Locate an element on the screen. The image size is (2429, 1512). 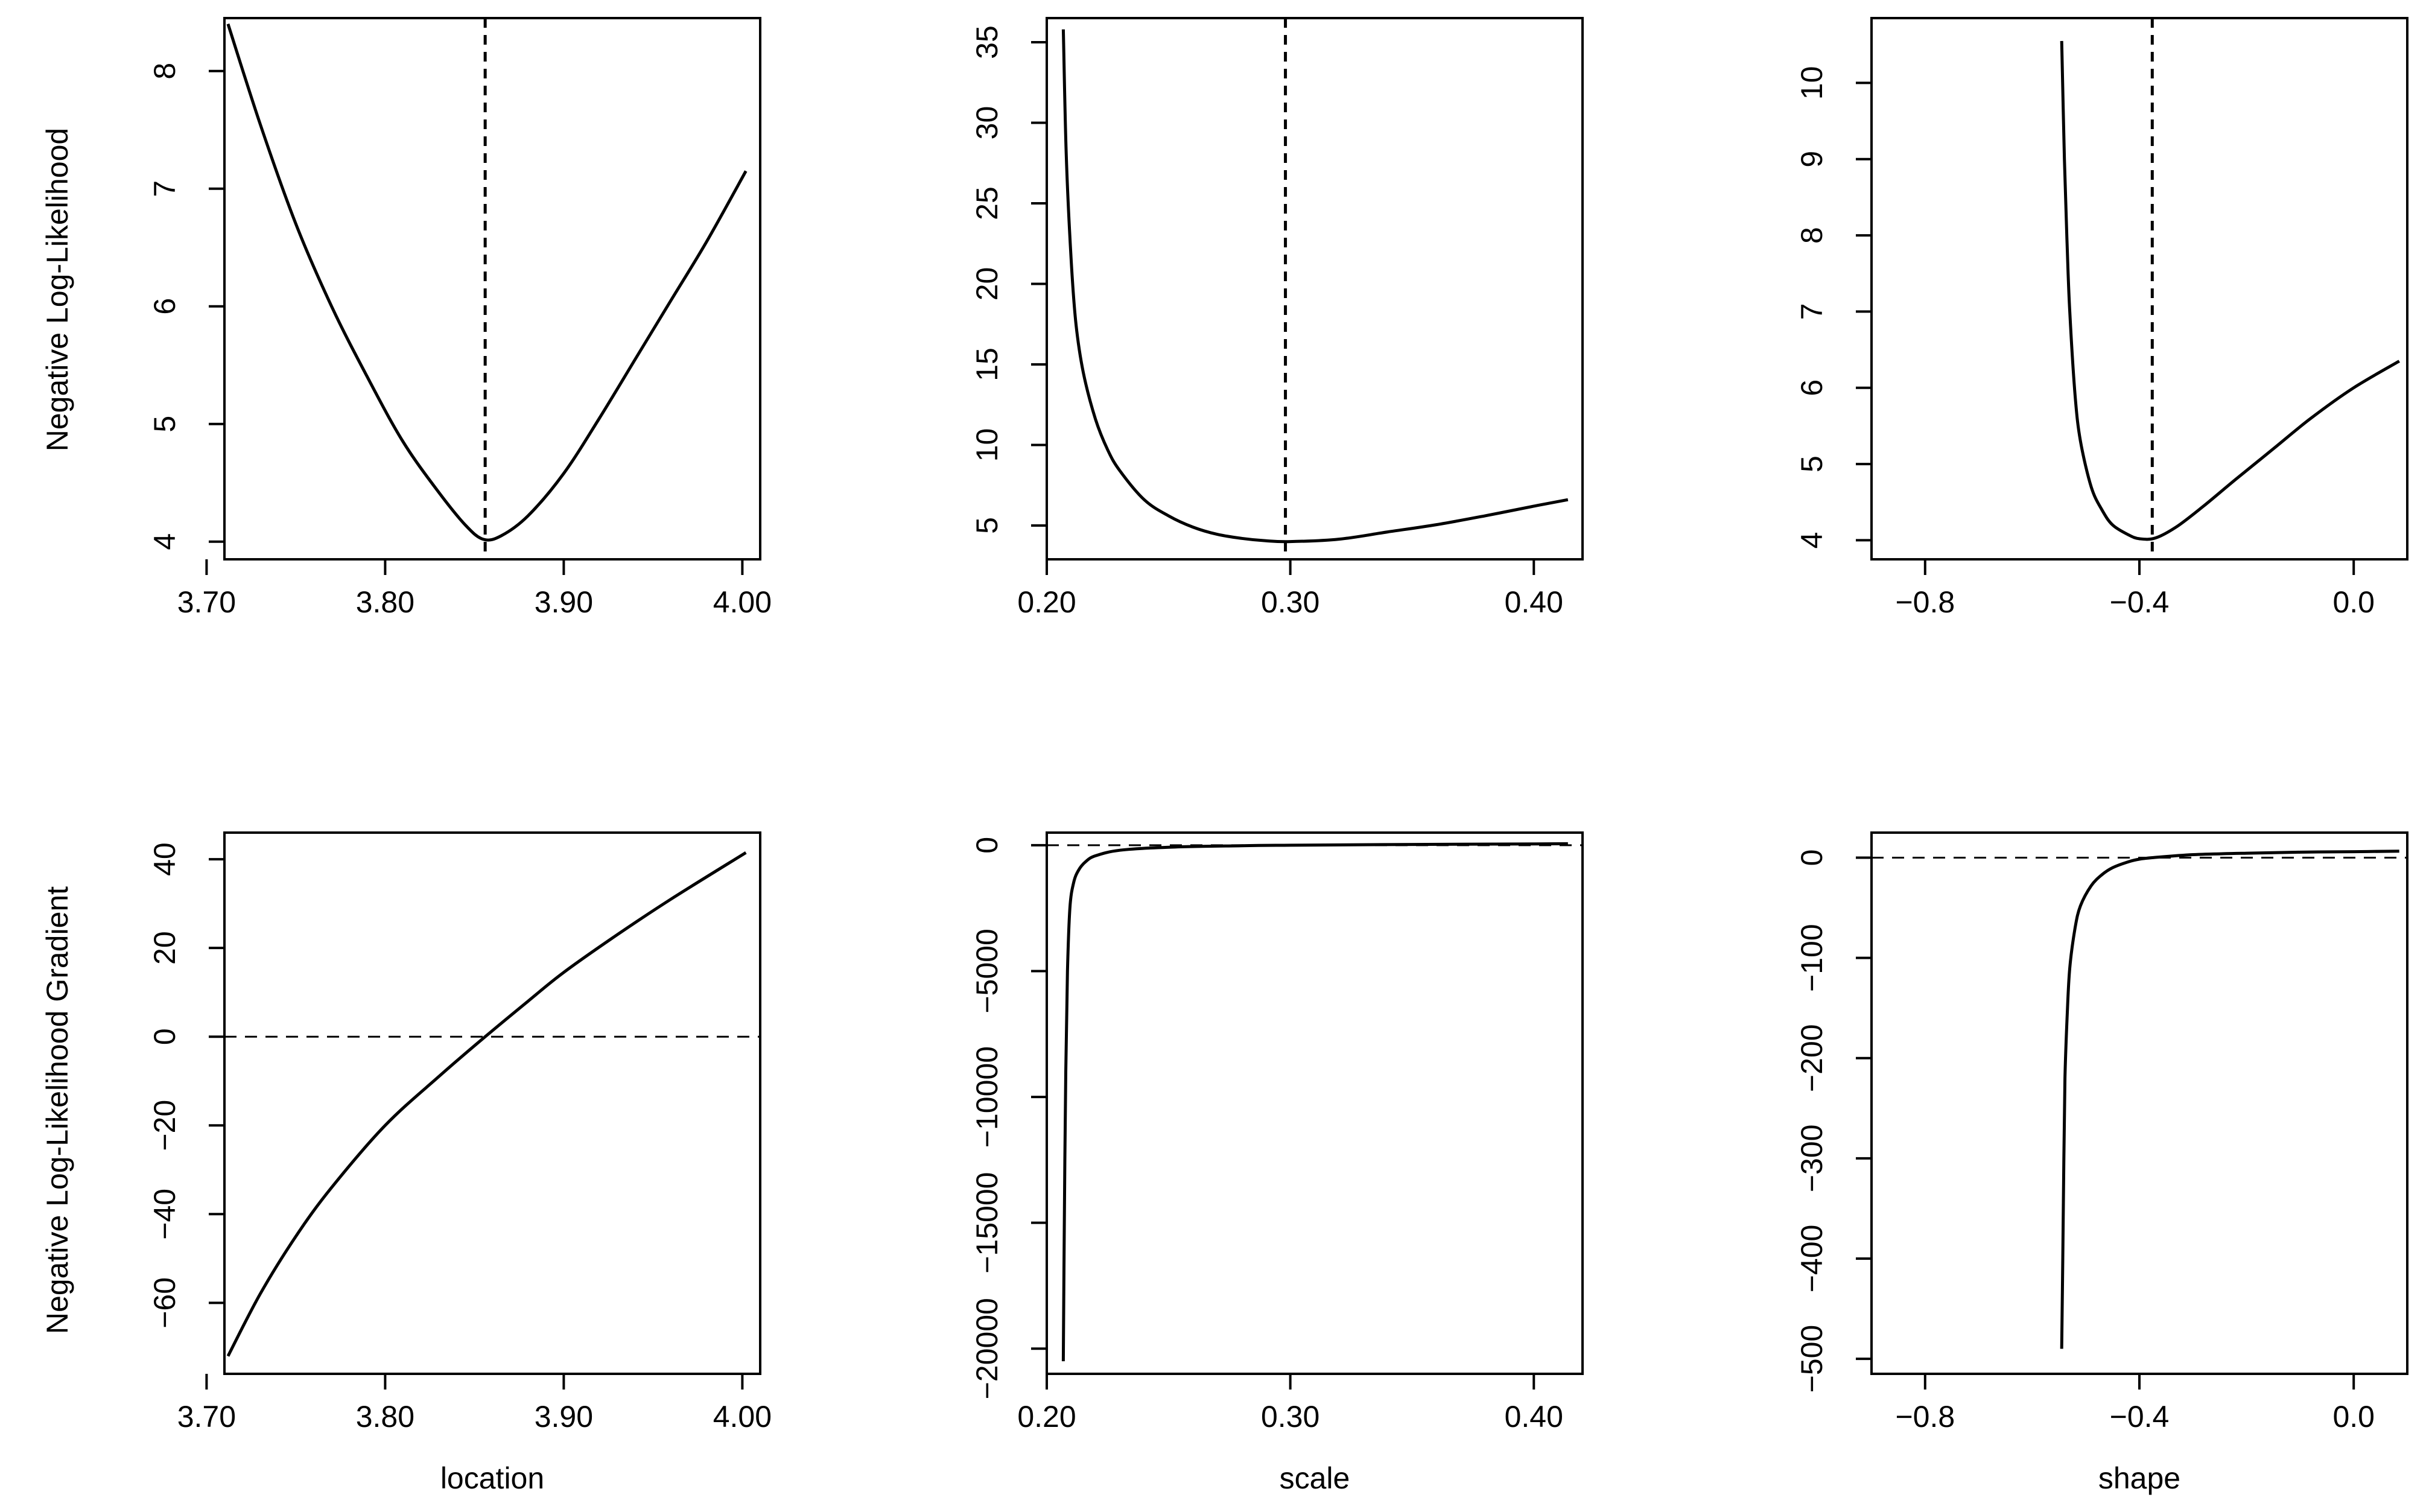
nll-location-x-tick-label: 4.00 is located at coordinates (742, 602).